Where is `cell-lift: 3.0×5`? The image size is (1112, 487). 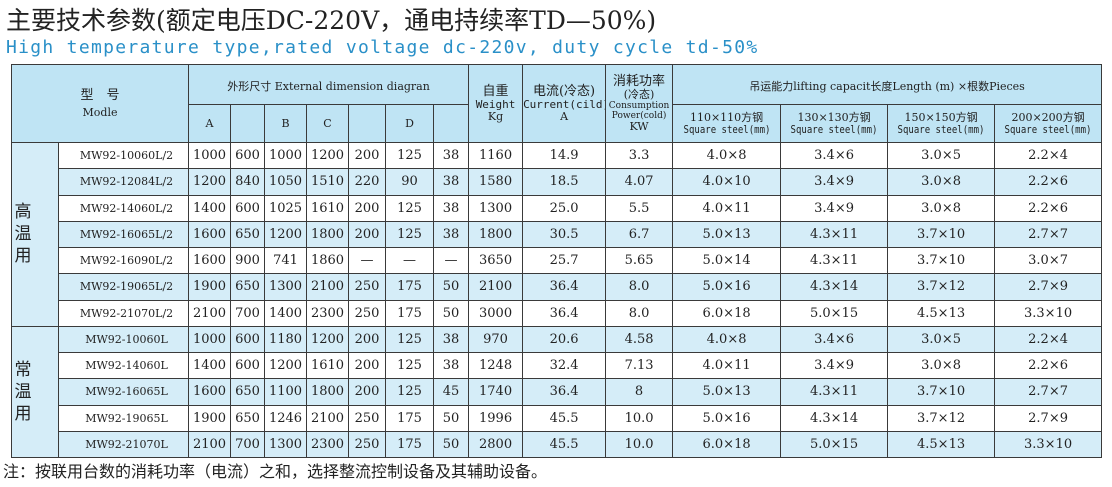
cell-lift: 3.0×5 is located at coordinates (941, 155).